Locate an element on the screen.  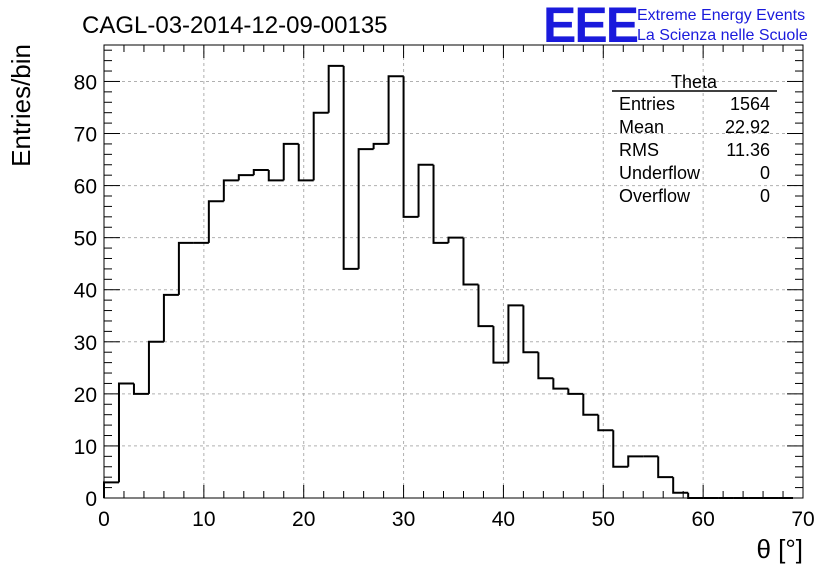
x-tick-label: 30 is located at coordinates (403, 519).